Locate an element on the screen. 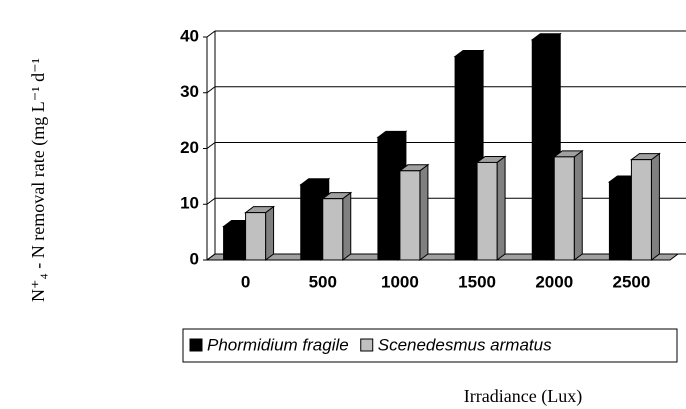 The width and height of the screenshot is (686, 409). x-tick-label: 0 is located at coordinates (245, 281).